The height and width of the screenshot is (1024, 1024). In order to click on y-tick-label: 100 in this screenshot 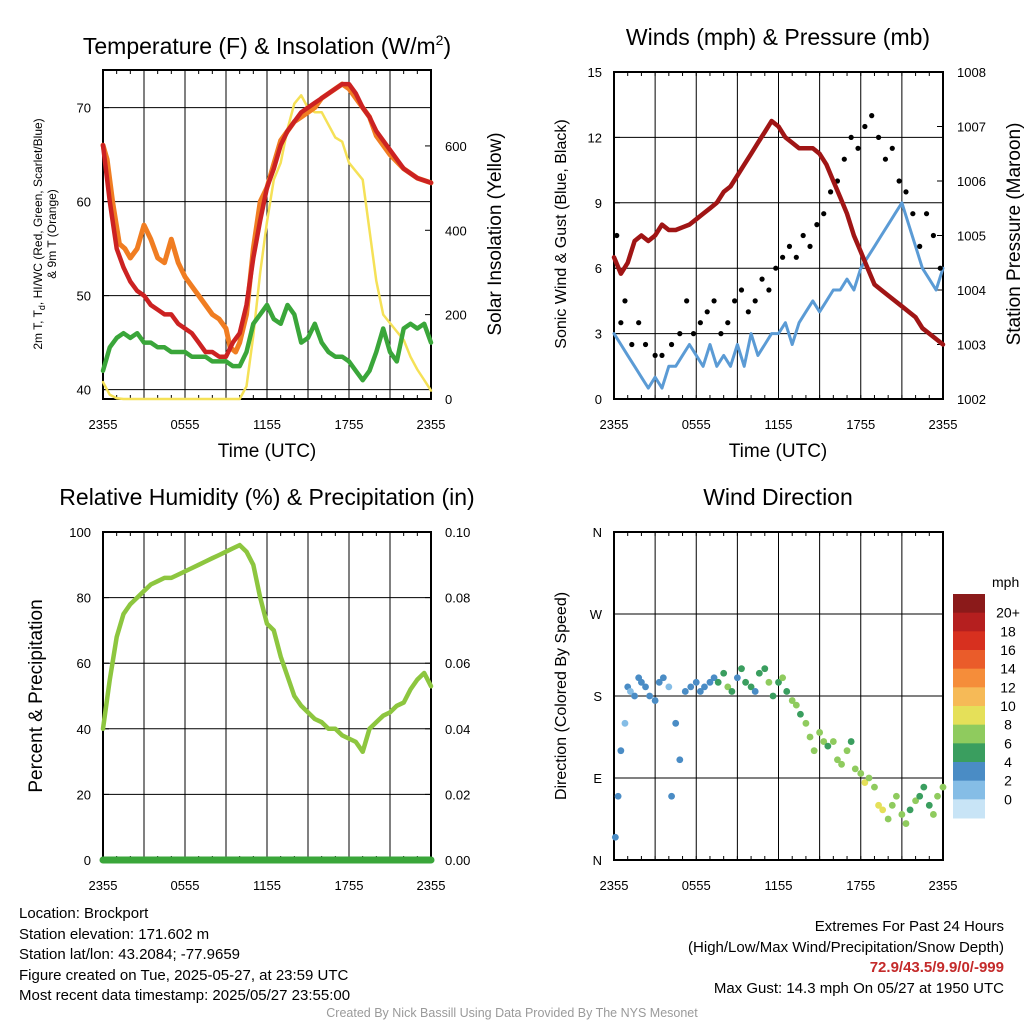, I will do `click(80, 532)`.